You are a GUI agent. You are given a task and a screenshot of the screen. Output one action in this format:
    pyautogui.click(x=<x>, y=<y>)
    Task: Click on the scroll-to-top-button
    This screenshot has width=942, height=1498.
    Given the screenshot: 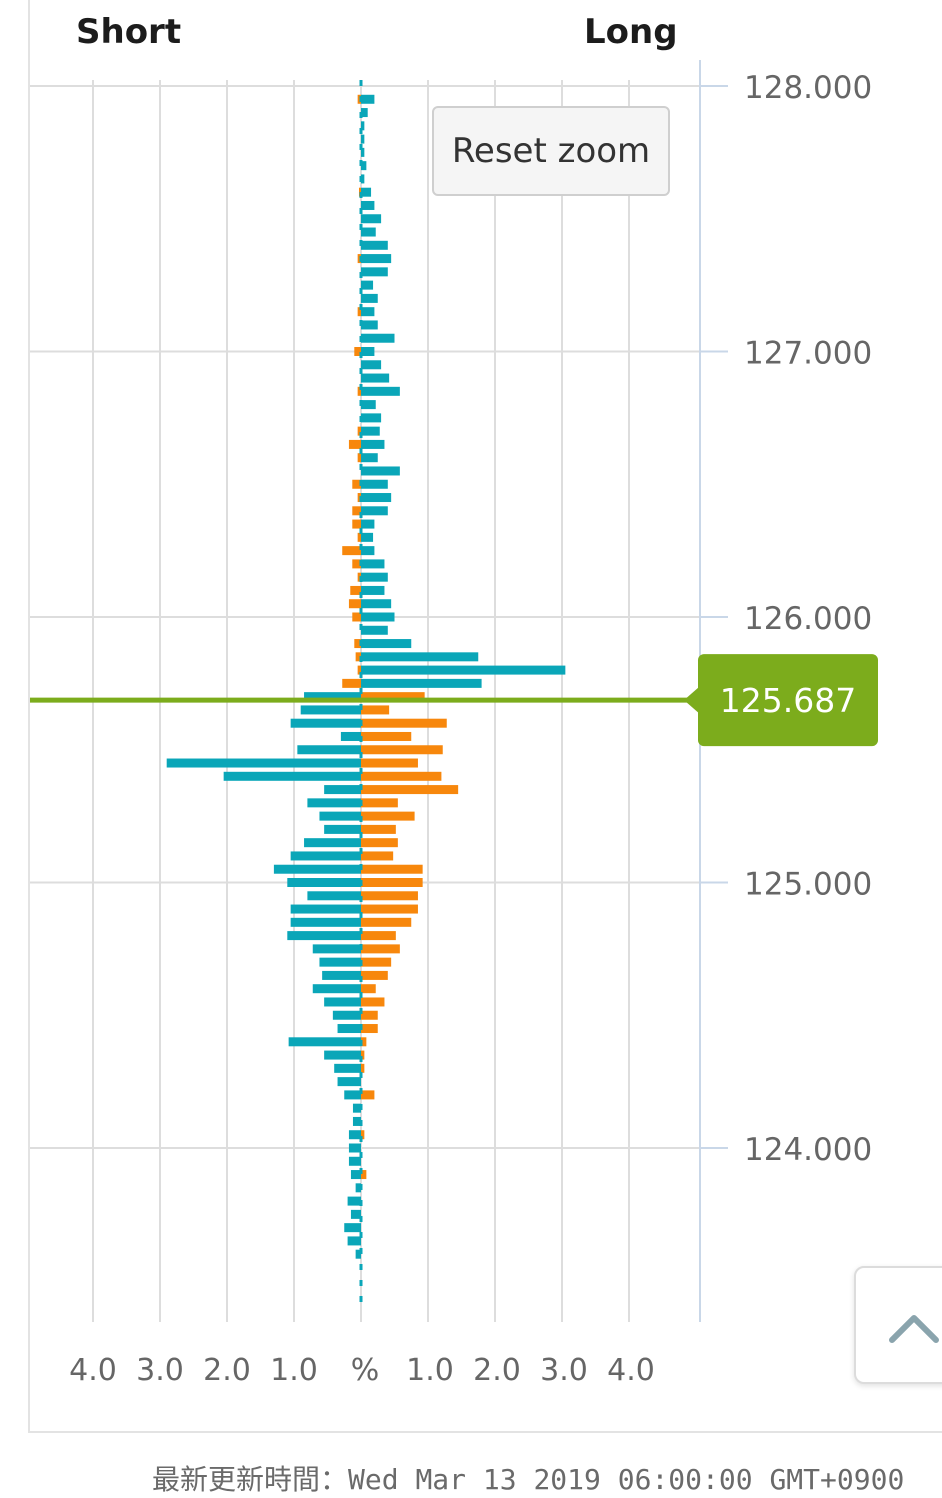 What is the action you would take?
    pyautogui.click(x=898, y=1325)
    